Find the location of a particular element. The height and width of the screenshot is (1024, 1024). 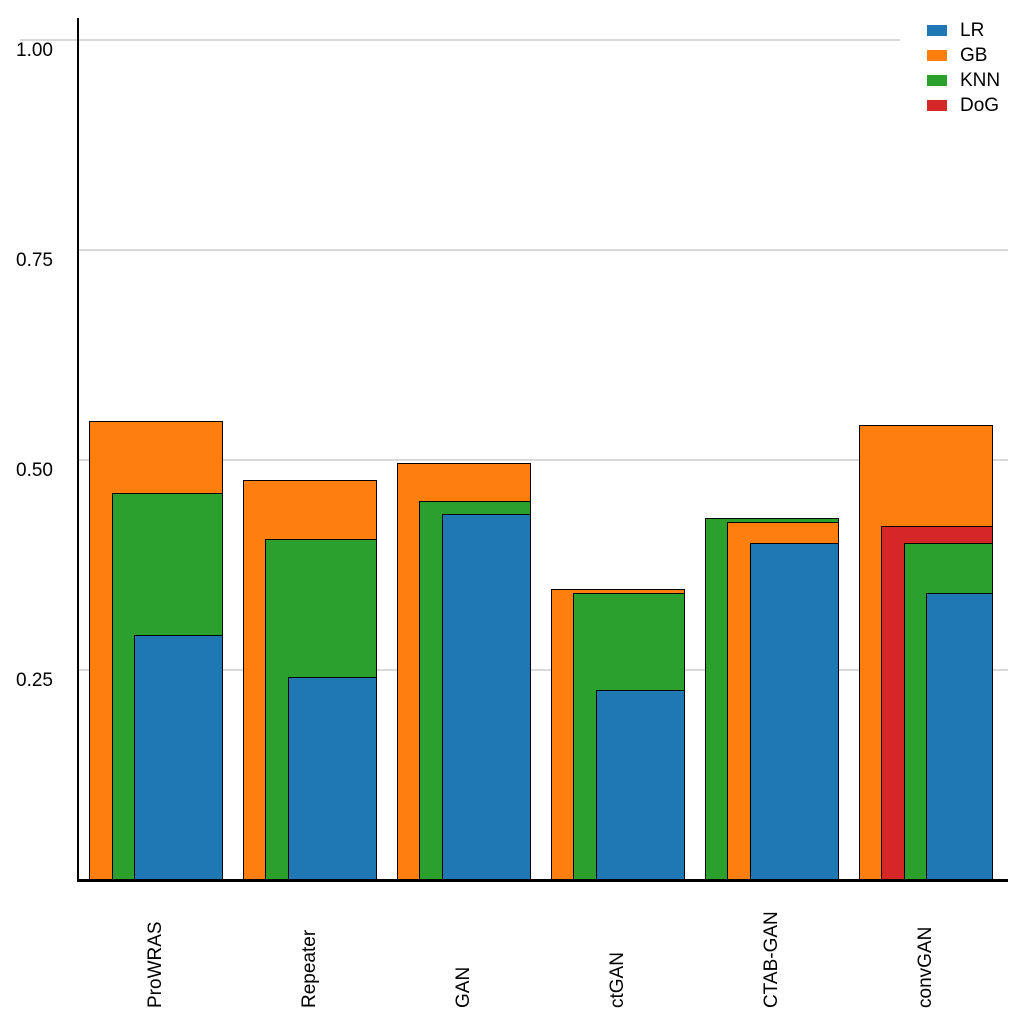

x-tick-label-CTAB-GAN: CTAB-GAN is located at coordinates (771, 959).